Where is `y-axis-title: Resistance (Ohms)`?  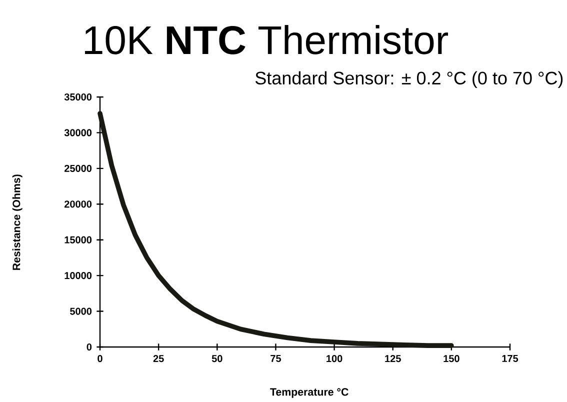
y-axis-title: Resistance (Ohms) is located at coordinates (17, 222).